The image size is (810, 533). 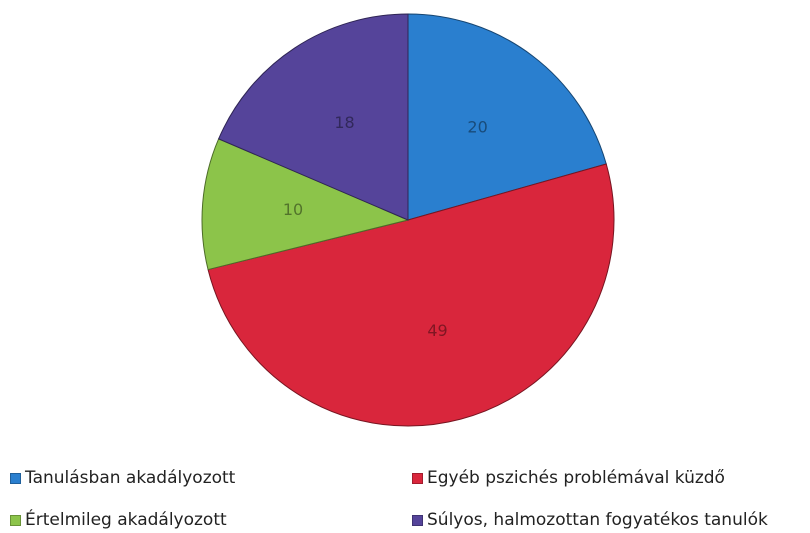 What do you see at coordinates (477, 127) in the screenshot?
I see `pie-value-label-0: 20` at bounding box center [477, 127].